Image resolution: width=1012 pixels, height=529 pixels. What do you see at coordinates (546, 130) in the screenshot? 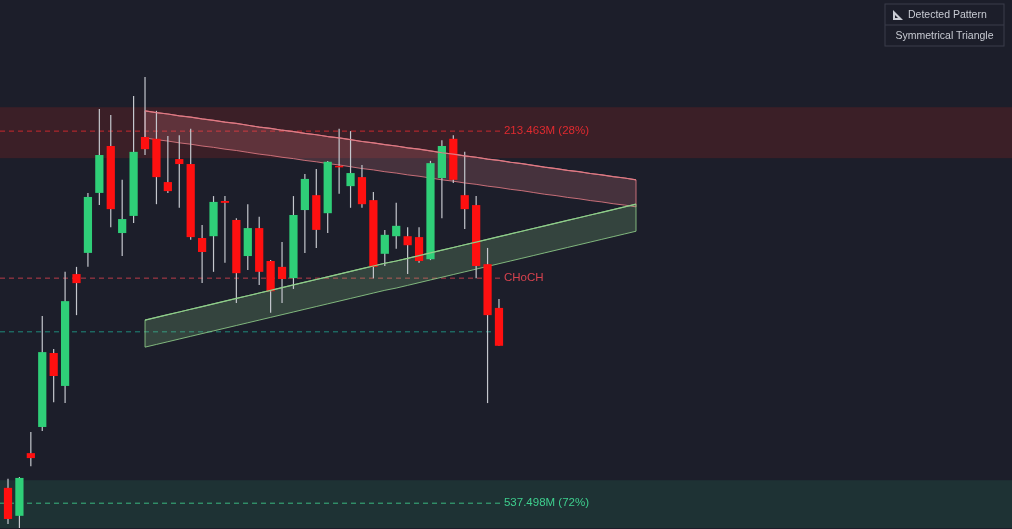
I see `ref-line-label: 213.463M (28%)` at bounding box center [546, 130].